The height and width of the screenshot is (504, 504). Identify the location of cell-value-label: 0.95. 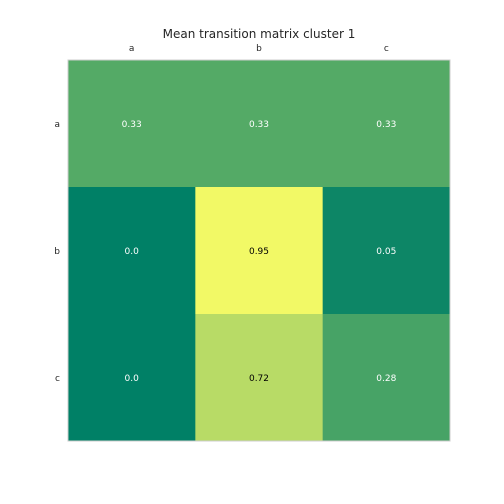
(259, 252).